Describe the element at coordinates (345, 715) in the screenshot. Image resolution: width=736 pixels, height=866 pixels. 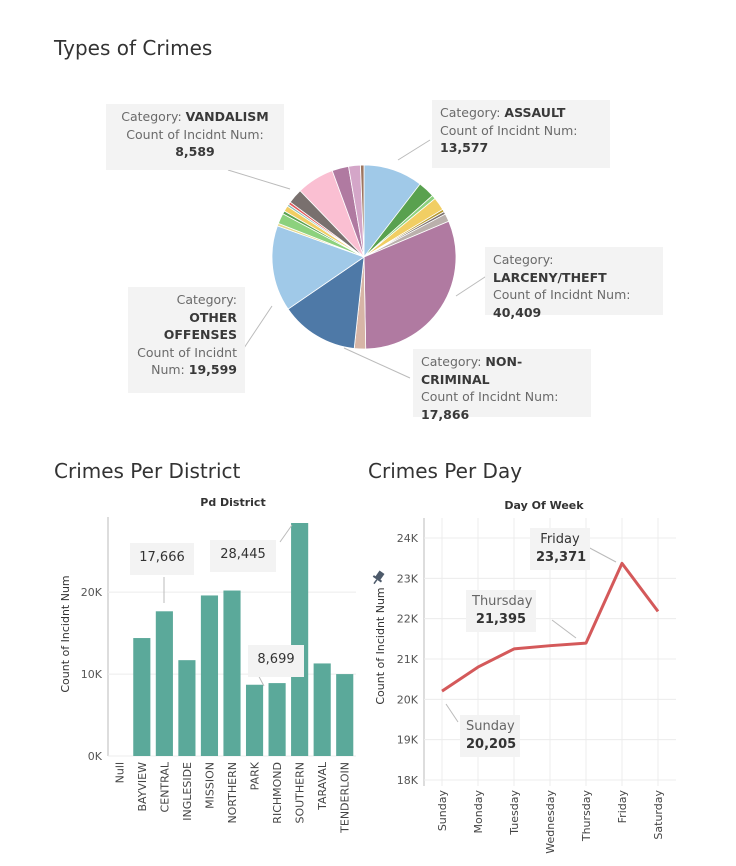
I see `bar-tenderloin` at that location.